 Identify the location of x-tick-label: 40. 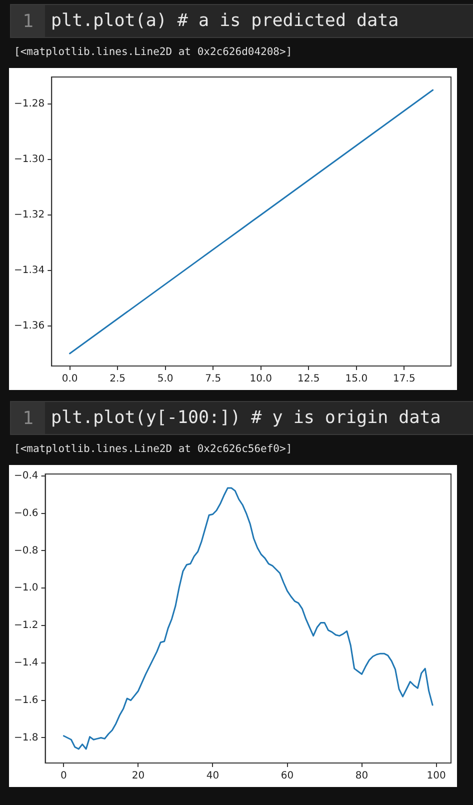
(213, 776).